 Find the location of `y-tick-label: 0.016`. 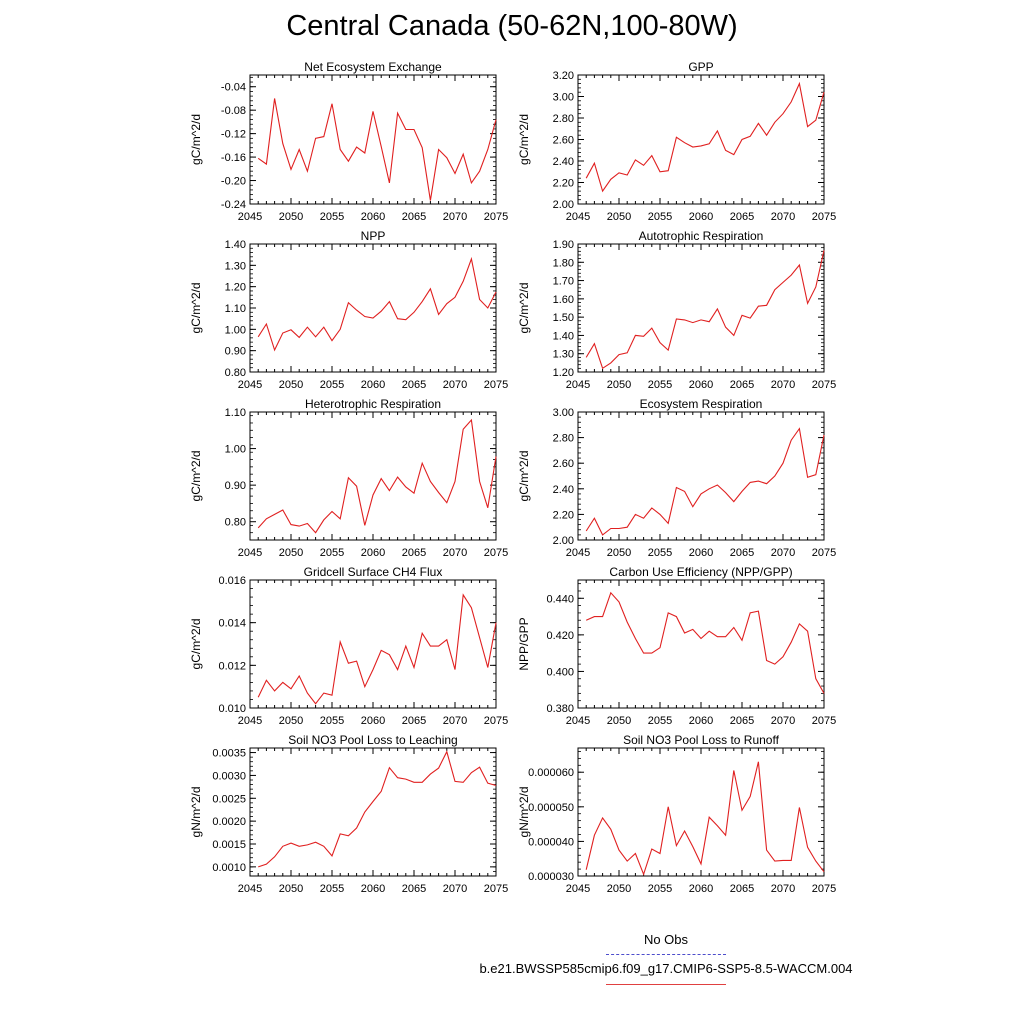

y-tick-label: 0.016 is located at coordinates (232, 581).